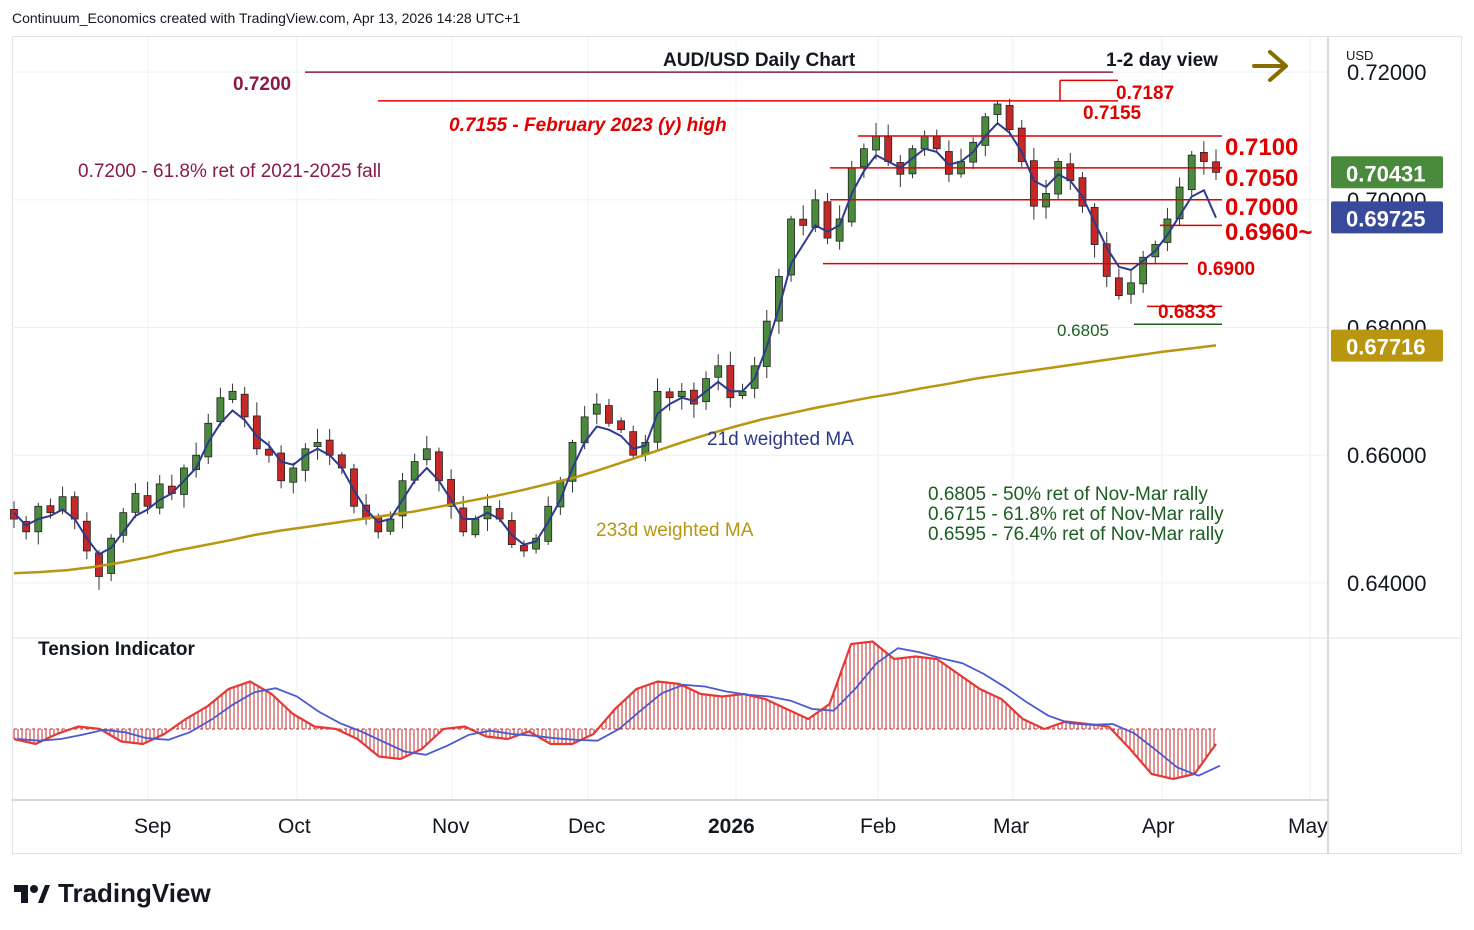 The height and width of the screenshot is (930, 1474). Describe the element at coordinates (117, 649) in the screenshot. I see `tension-indicator-label: Tension Indicator` at that location.